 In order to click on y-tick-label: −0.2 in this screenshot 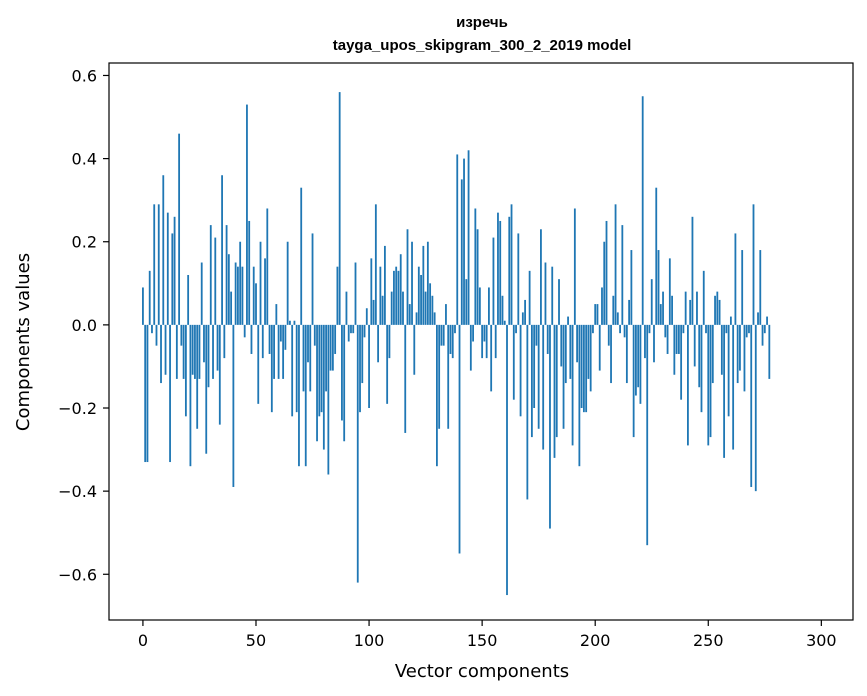, I will do `click(77, 408)`.